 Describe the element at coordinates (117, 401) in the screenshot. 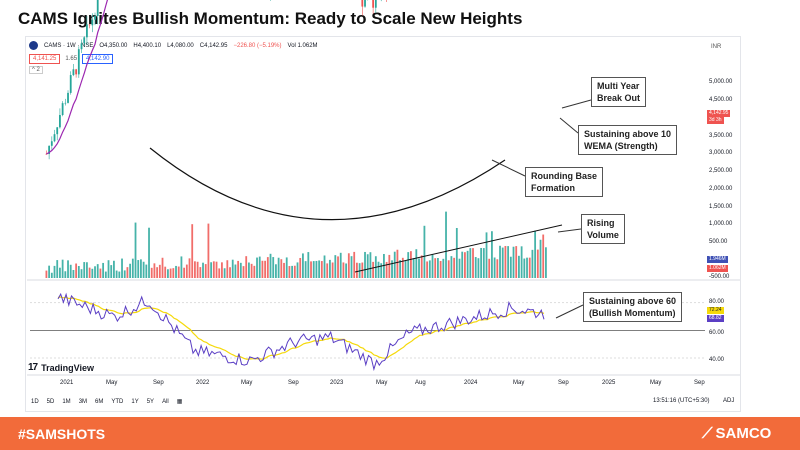

I see `timeframe-button: YTD` at that location.